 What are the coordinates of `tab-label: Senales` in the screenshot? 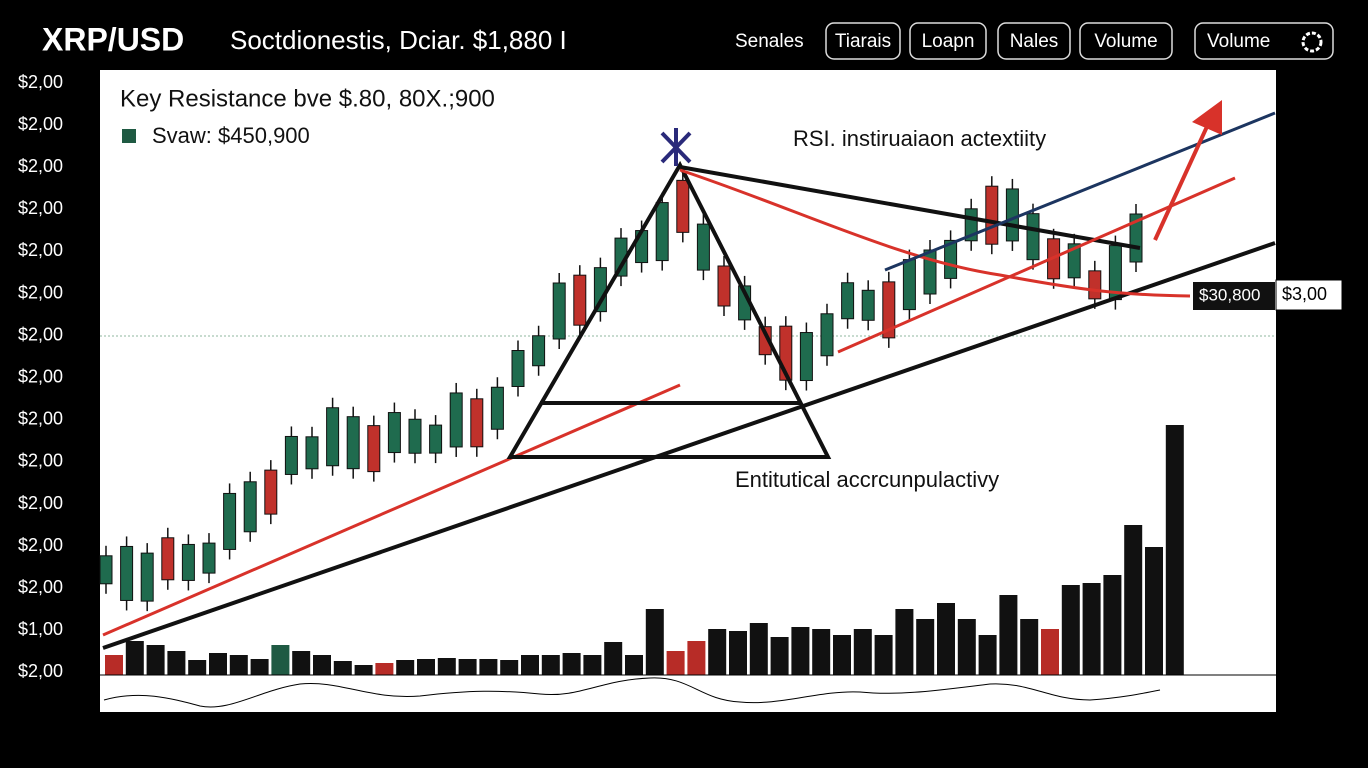 It's located at (769, 41).